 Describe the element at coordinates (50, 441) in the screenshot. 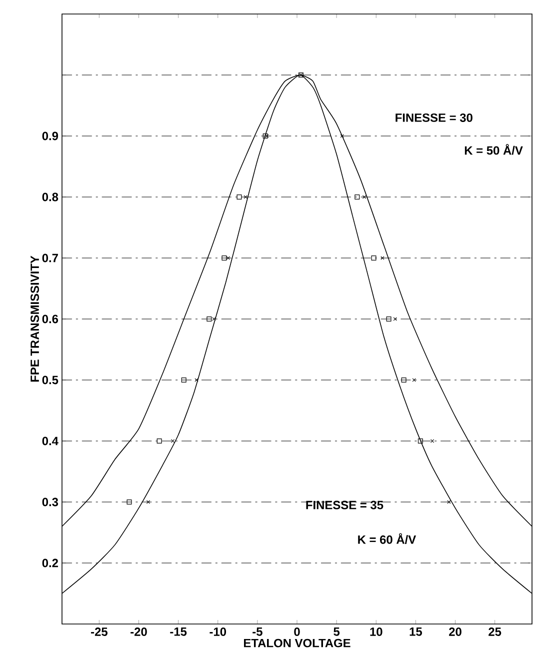

I see `y-tick-label: 0.4` at that location.